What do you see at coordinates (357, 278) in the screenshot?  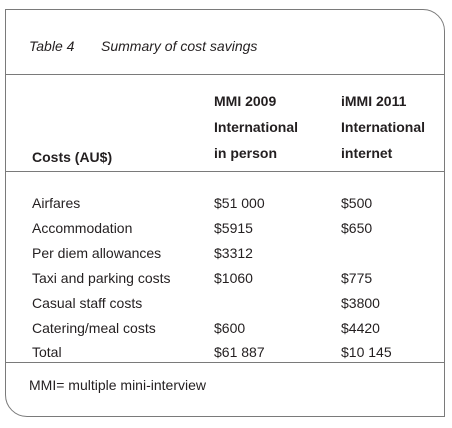 I see `immi-2011-cost: $775` at bounding box center [357, 278].